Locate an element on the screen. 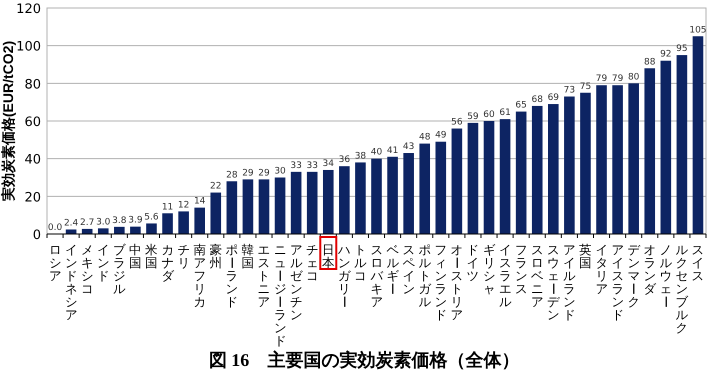  y-axis-title: 実効炭素価格(EUR/tCO2) is located at coordinates (8, 121).